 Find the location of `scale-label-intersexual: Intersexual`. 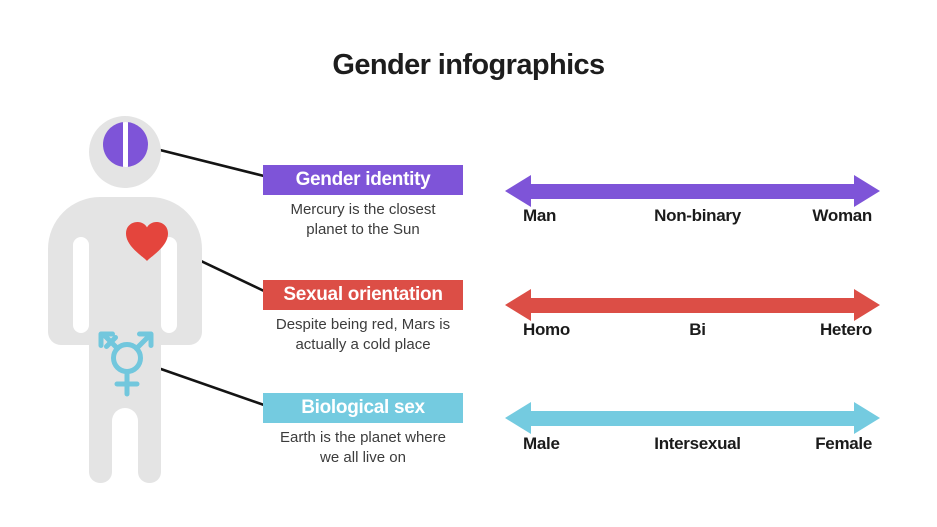

scale-label-intersexual: Intersexual is located at coordinates (697, 443).